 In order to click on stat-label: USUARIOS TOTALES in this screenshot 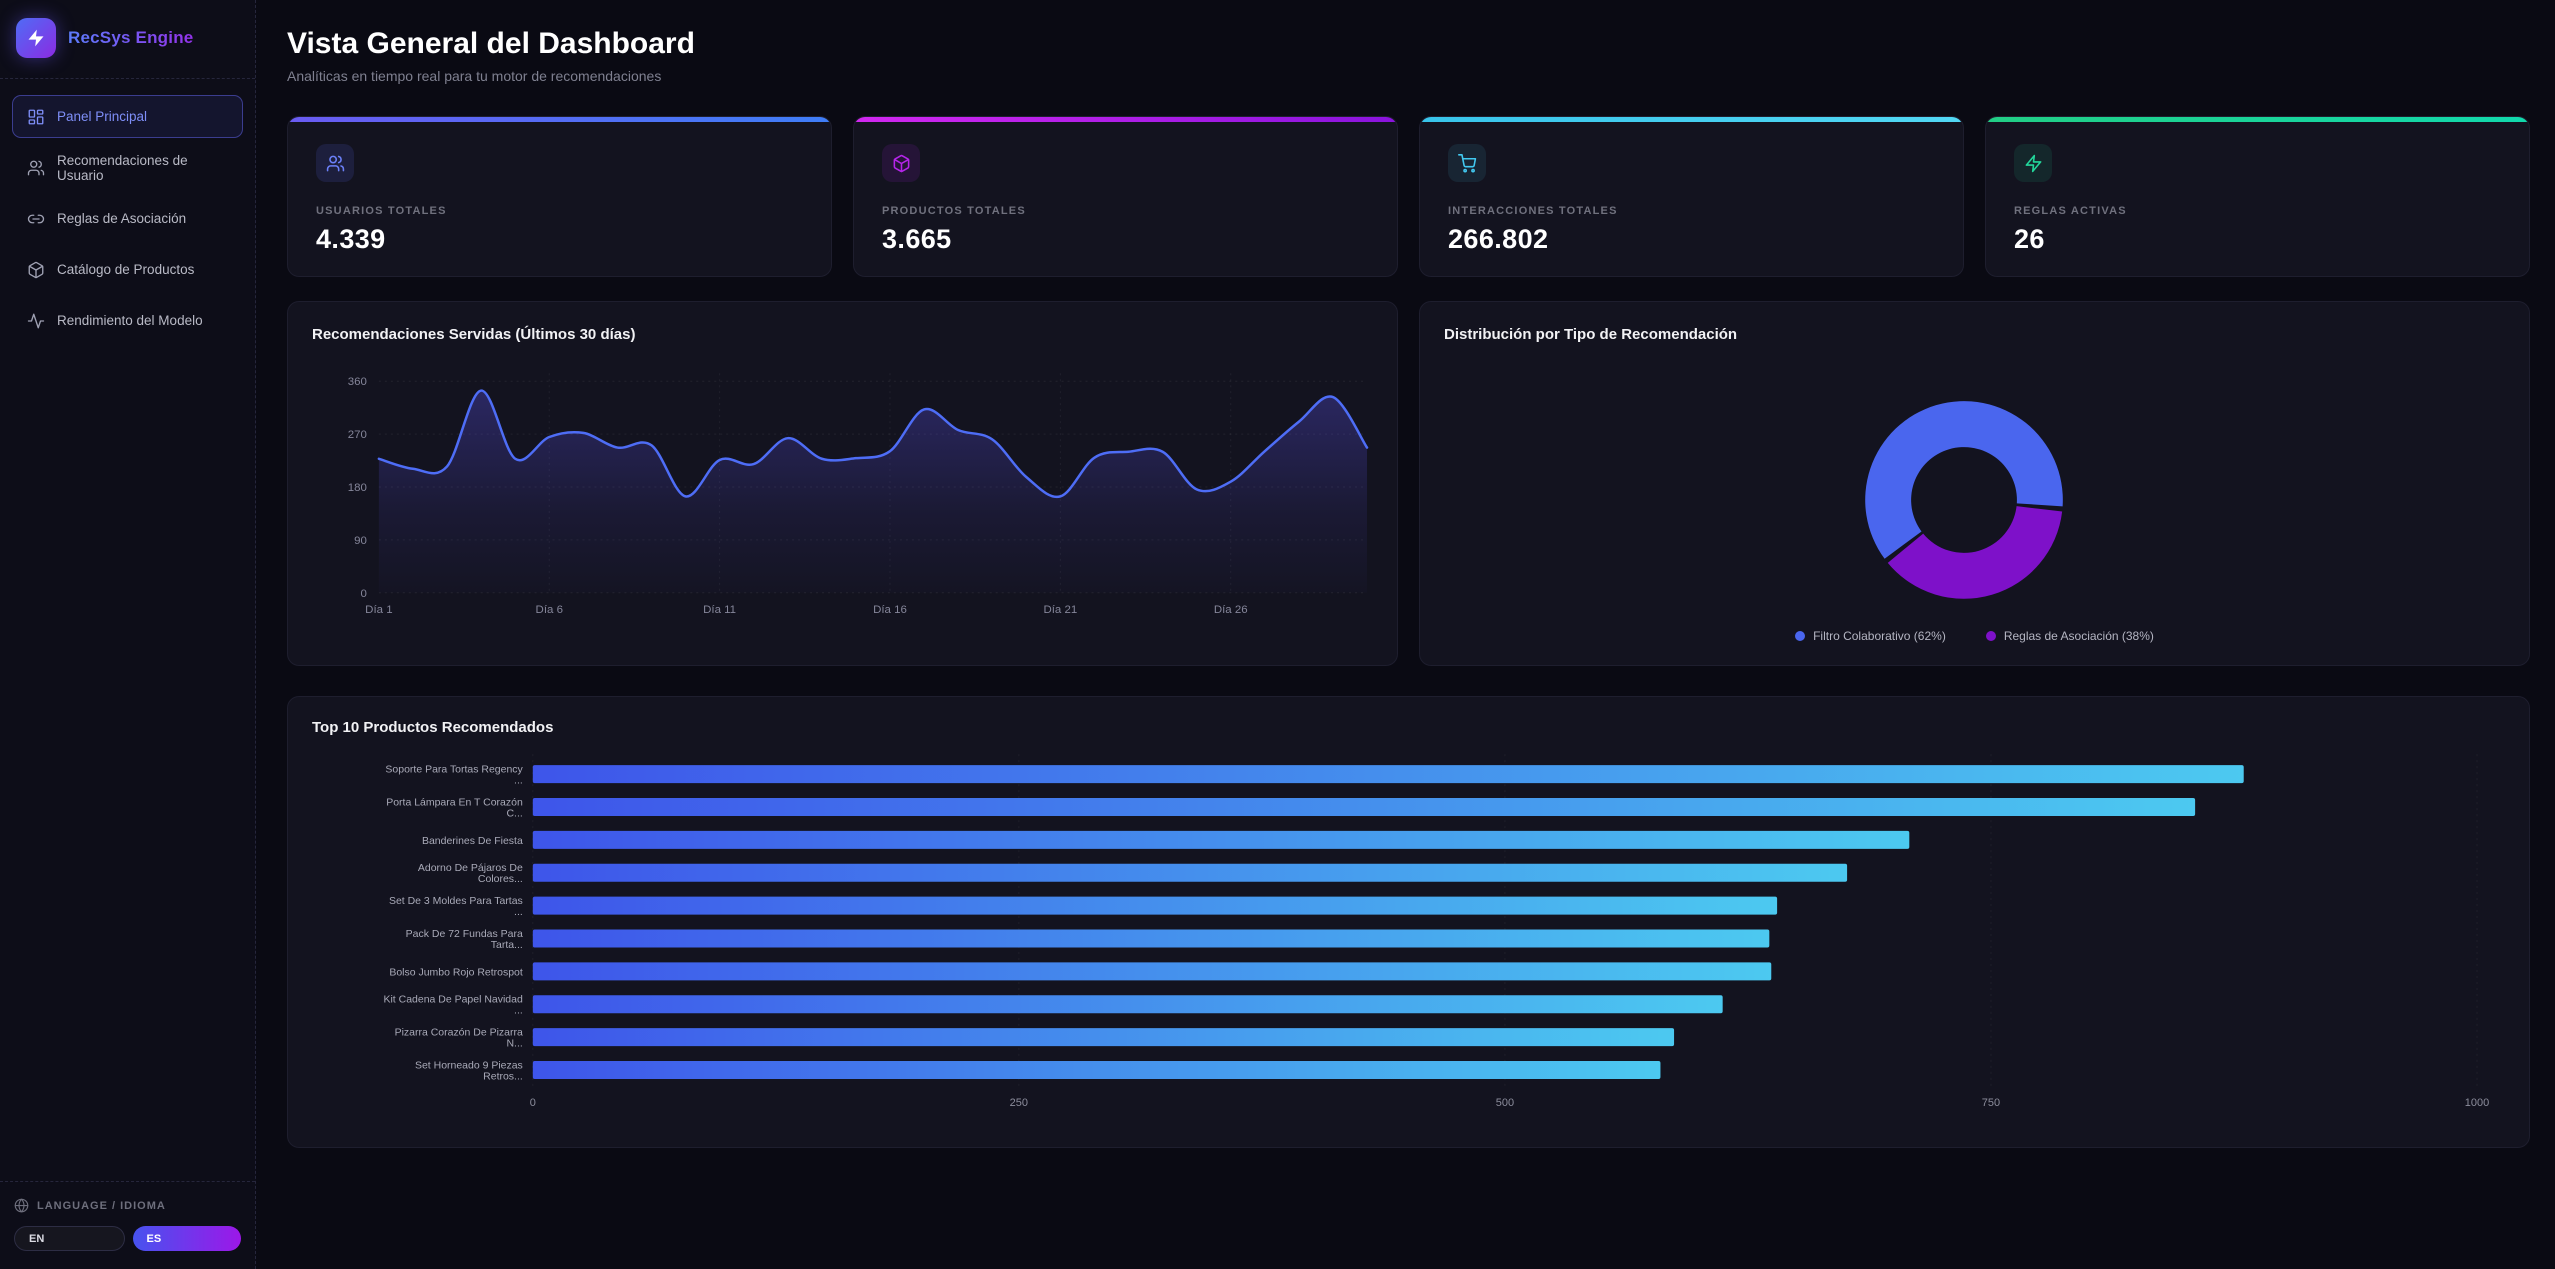, I will do `click(381, 211)`.